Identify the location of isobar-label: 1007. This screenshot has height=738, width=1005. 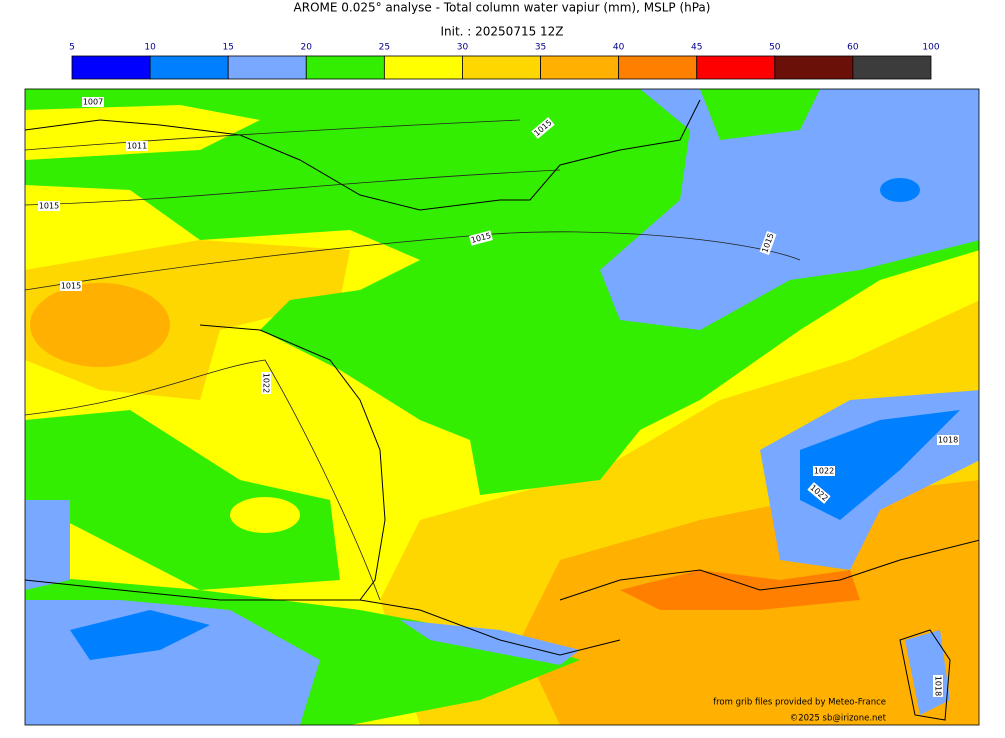
(93, 102).